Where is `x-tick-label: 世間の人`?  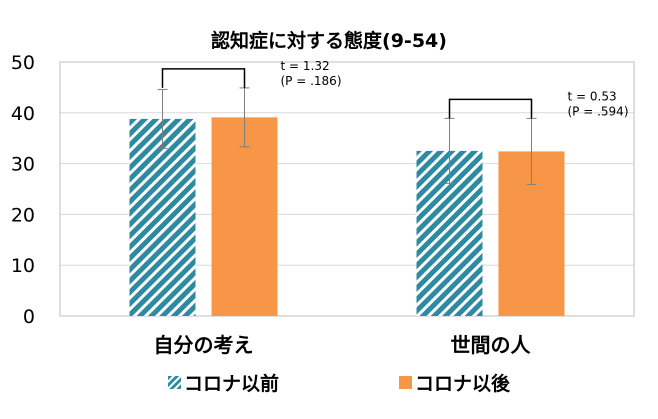
x-tick-label: 世間の人 is located at coordinates (491, 345).